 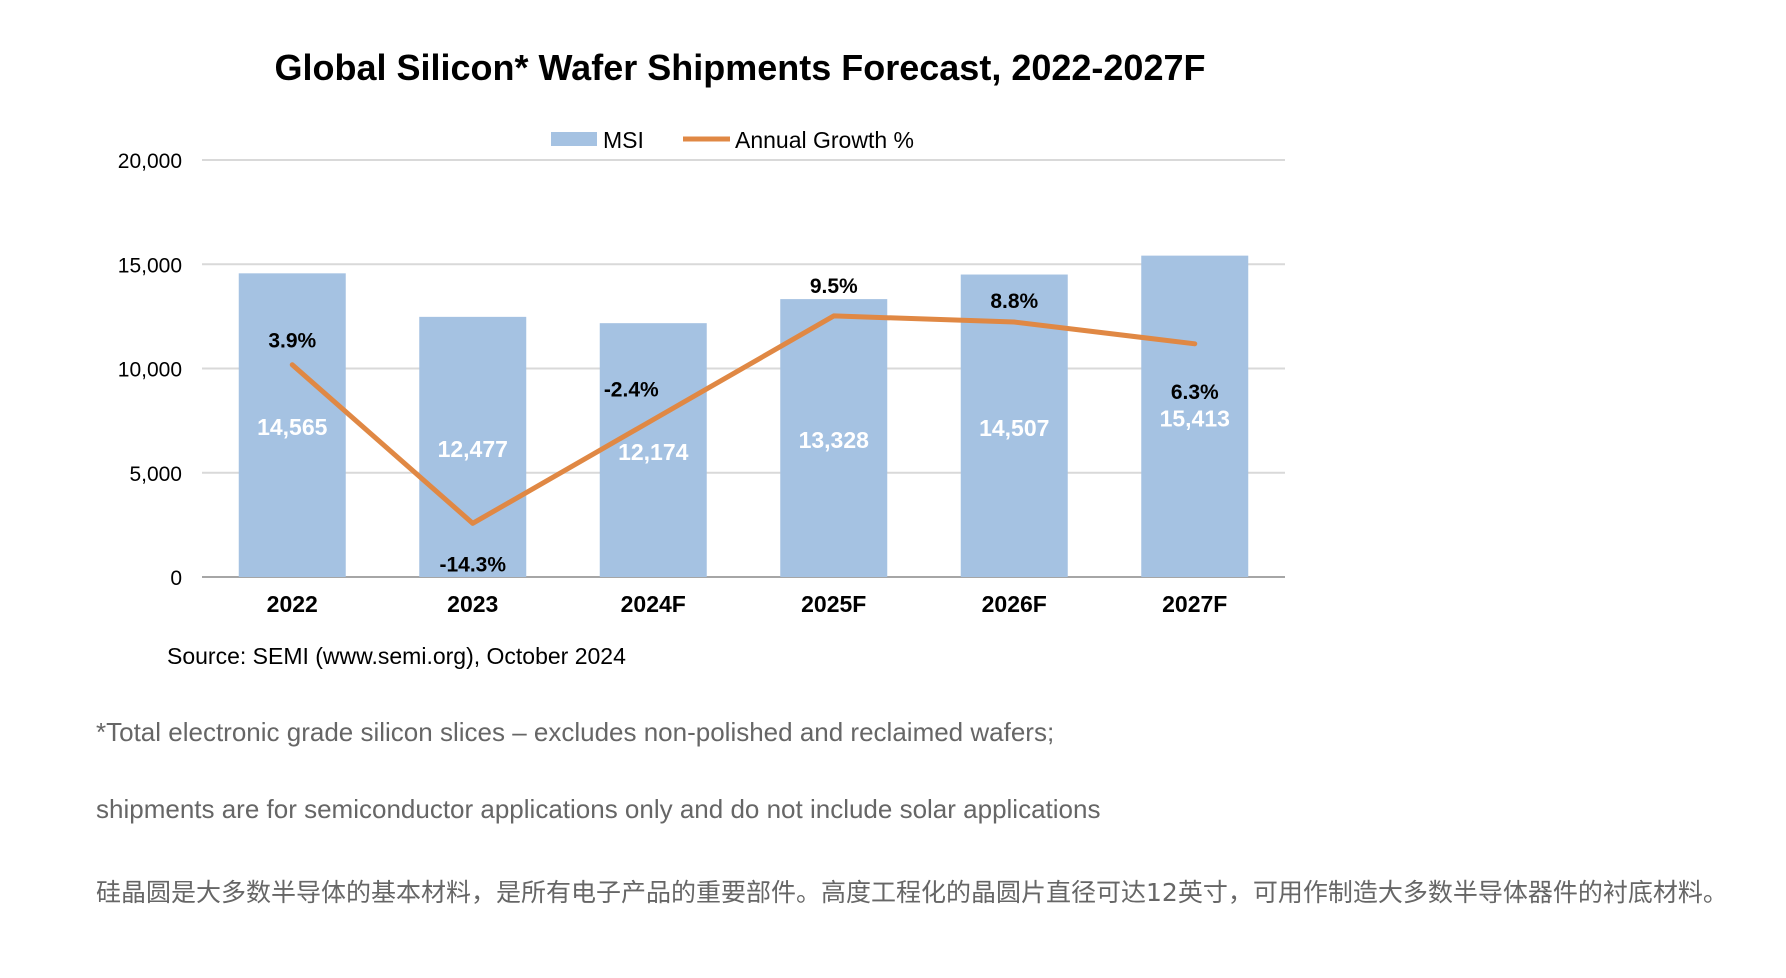 I want to click on x-tick-label: 2023, so click(x=472, y=604).